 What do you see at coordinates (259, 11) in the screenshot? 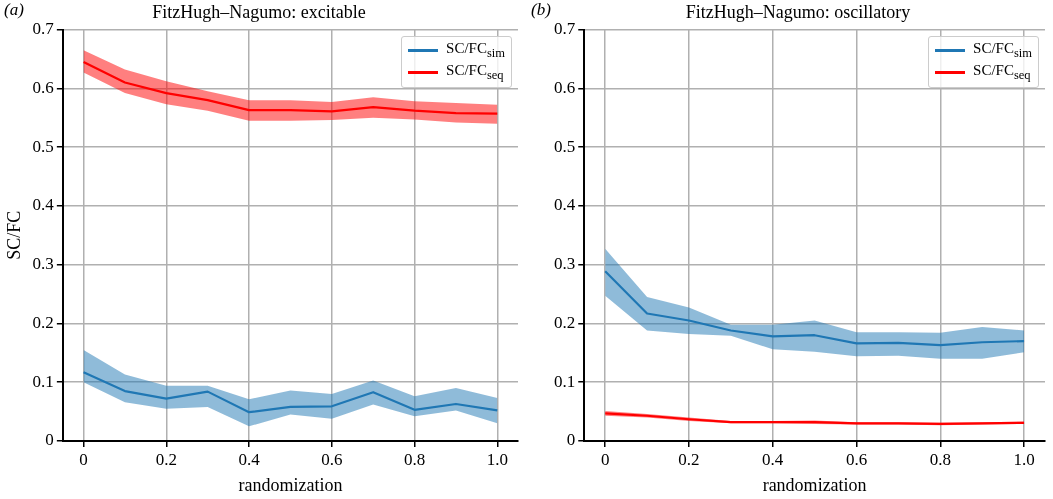
I see `chart-title: FitzHugh–Nagumo: excitable` at bounding box center [259, 11].